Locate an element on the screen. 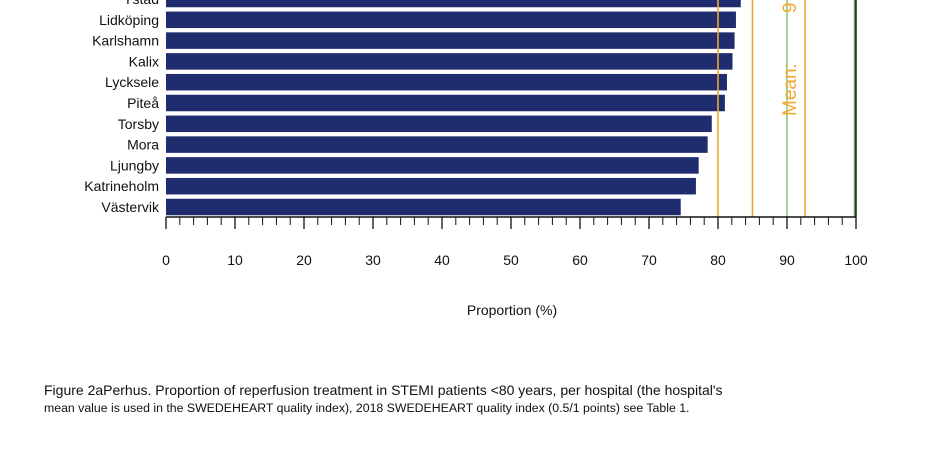 This screenshot has width=945, height=449. reference-lines-layer: Mean: 9 is located at coordinates (786, 108).